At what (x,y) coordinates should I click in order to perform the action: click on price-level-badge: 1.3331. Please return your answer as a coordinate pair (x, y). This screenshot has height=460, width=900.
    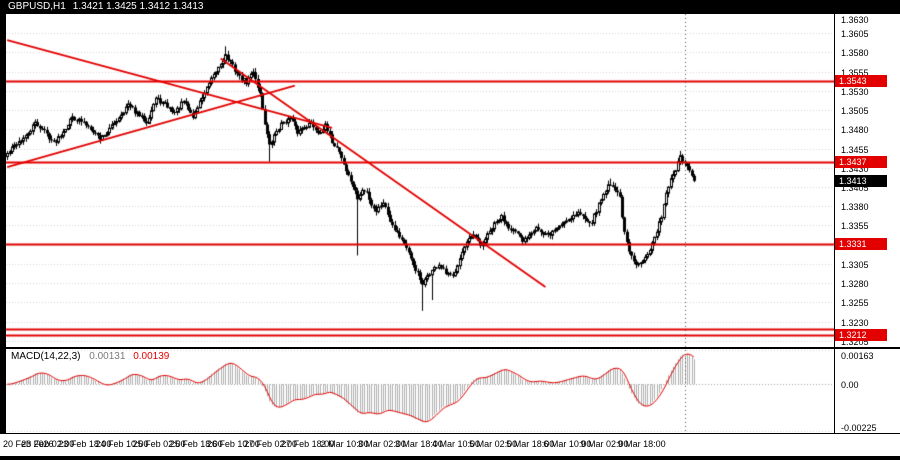
    Looking at the image, I should click on (861, 244).